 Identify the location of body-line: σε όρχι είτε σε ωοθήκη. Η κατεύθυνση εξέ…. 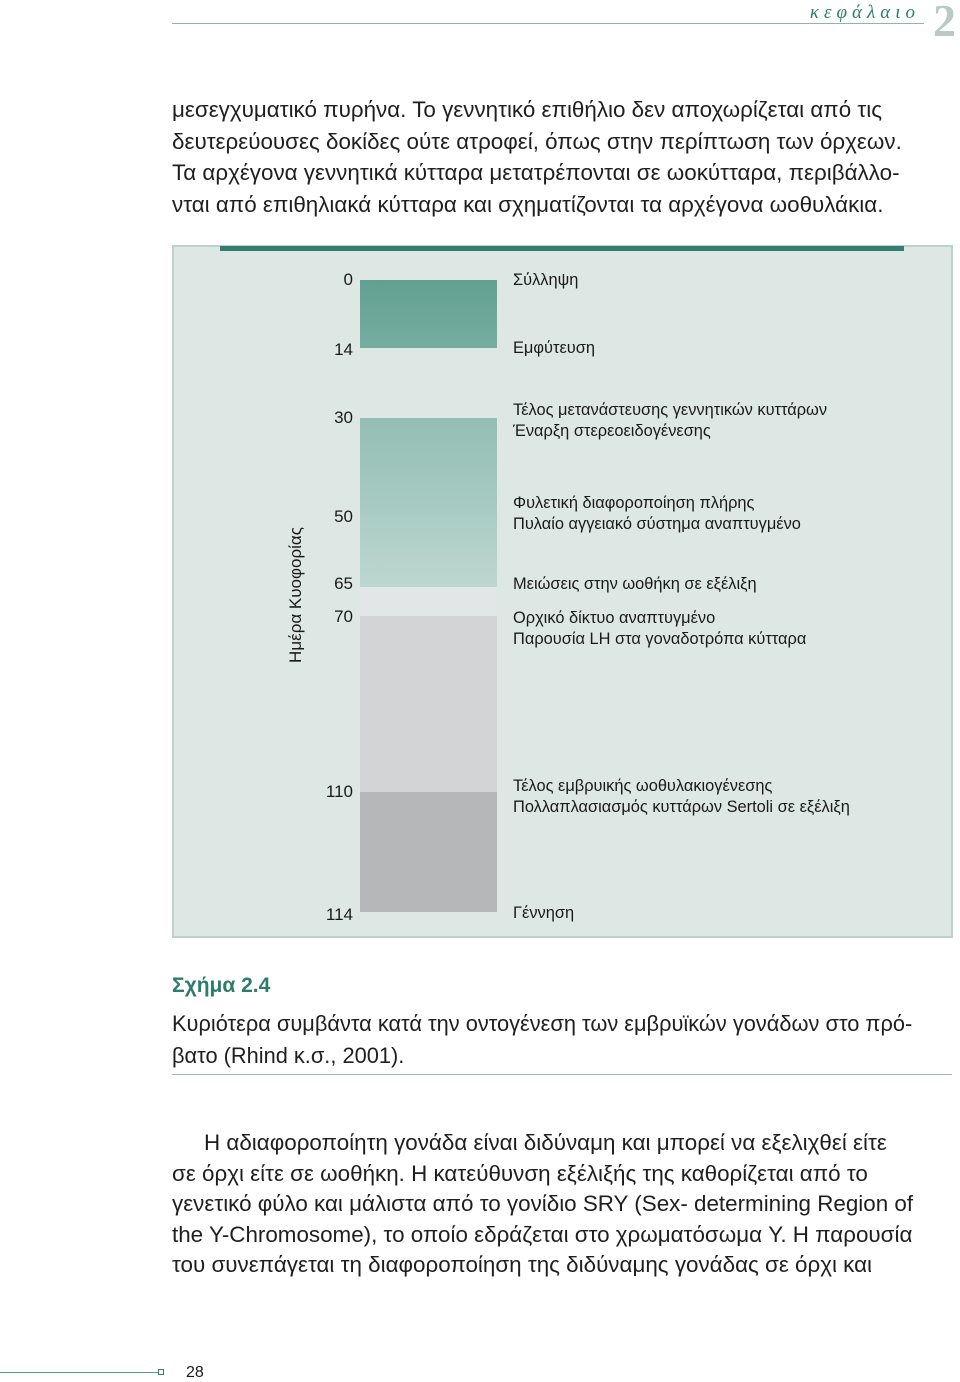
(520, 1173).